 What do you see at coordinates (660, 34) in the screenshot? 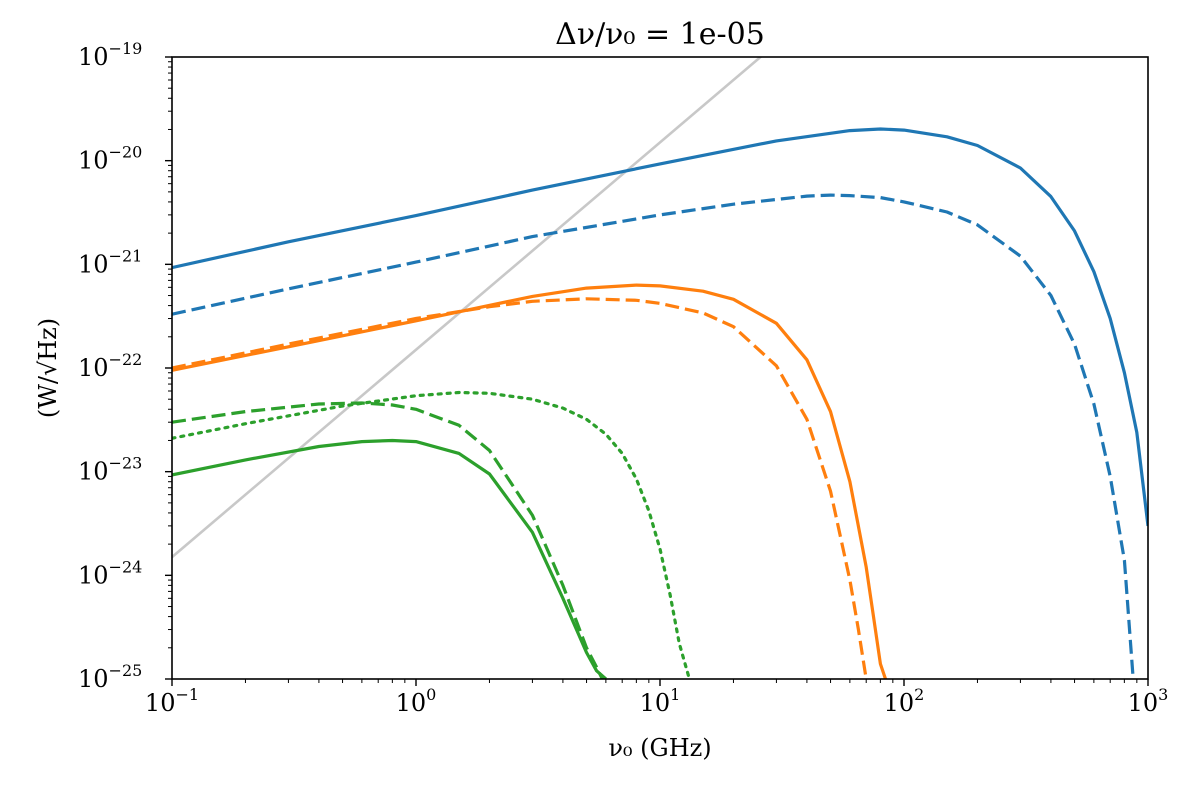
I see `chart-title: Δν/ν₀ = 1e-05` at bounding box center [660, 34].